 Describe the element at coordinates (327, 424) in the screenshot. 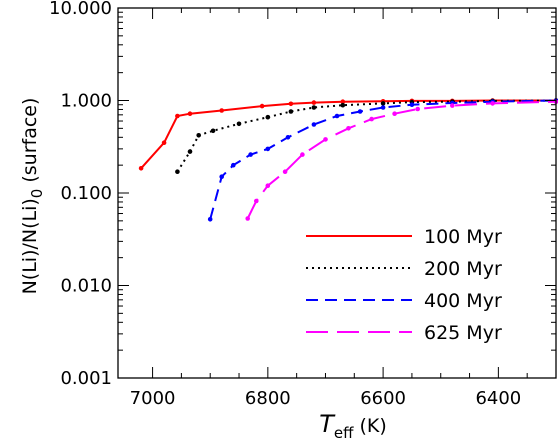

I see `x-axis-label-main: T` at that location.